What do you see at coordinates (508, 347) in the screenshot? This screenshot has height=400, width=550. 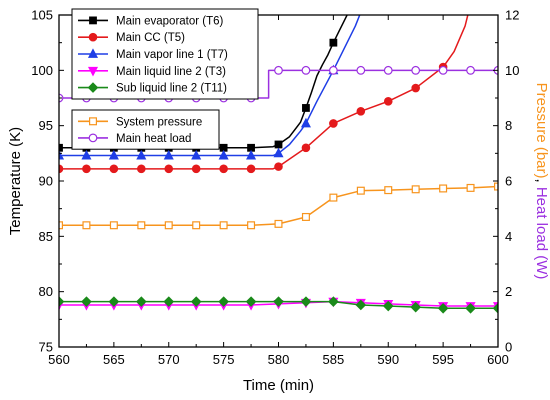 I see `y-right-tick-label-0: 0` at bounding box center [508, 347].